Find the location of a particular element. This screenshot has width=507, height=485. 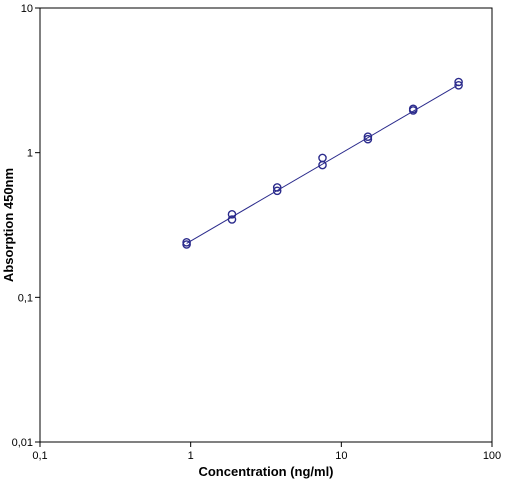

x-tick-label: 100 is located at coordinates (492, 456).